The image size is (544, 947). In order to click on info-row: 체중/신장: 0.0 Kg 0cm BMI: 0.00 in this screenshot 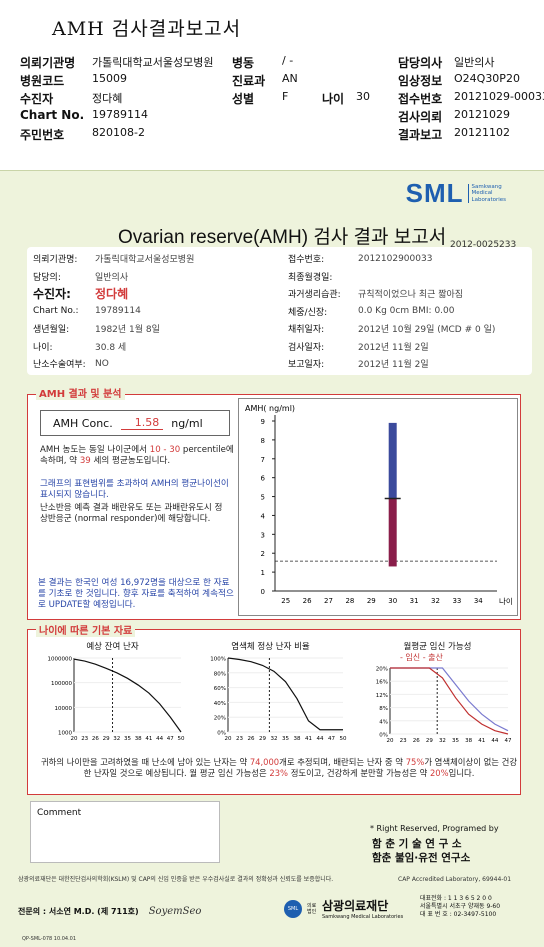, I will do `click(408, 312)`.